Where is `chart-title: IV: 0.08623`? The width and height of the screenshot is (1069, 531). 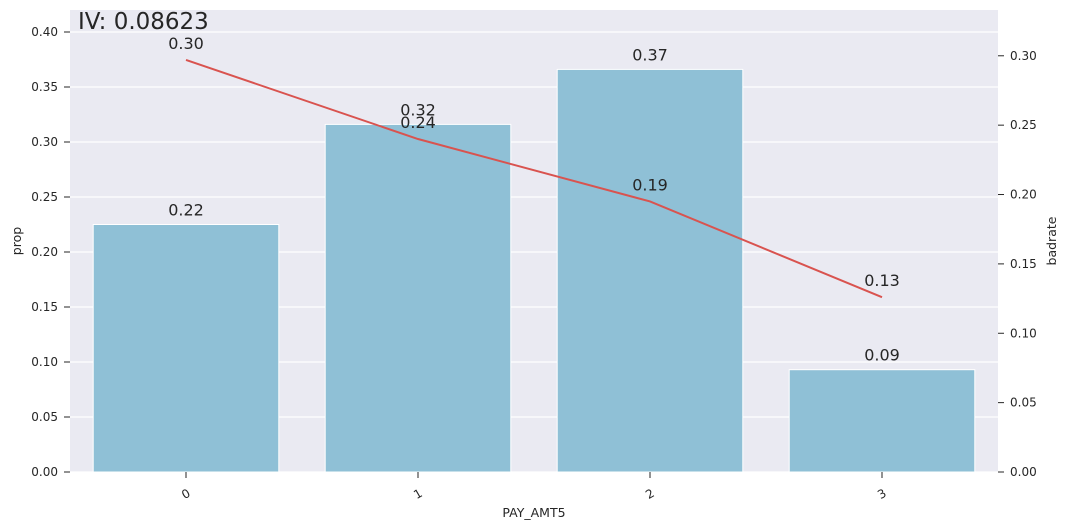
chart-title: IV: 0.08623 is located at coordinates (143, 22).